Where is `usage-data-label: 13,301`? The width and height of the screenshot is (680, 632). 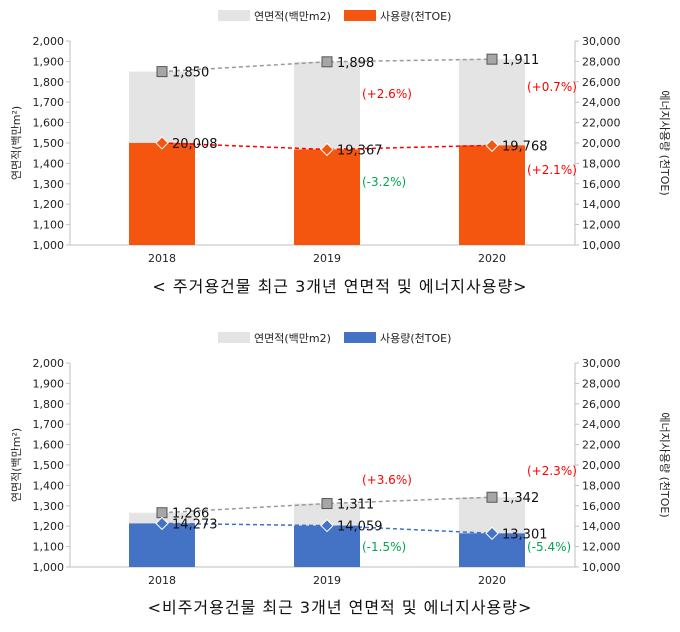 usage-data-label: 13,301 is located at coordinates (525, 534).